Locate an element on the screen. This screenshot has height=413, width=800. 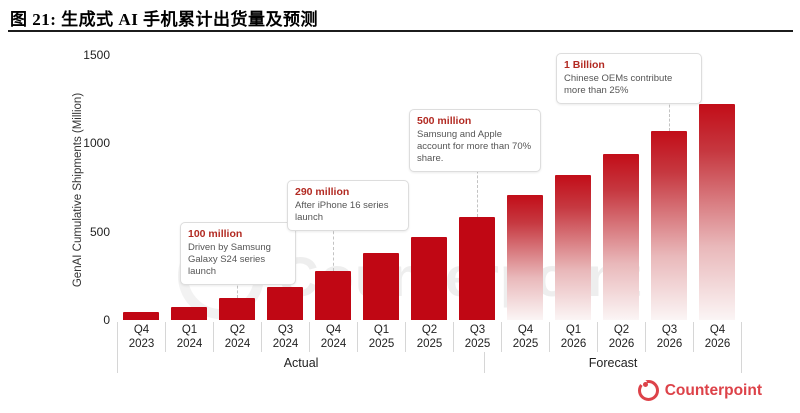
annotation-heading: 100 million is located at coordinates (215, 234).